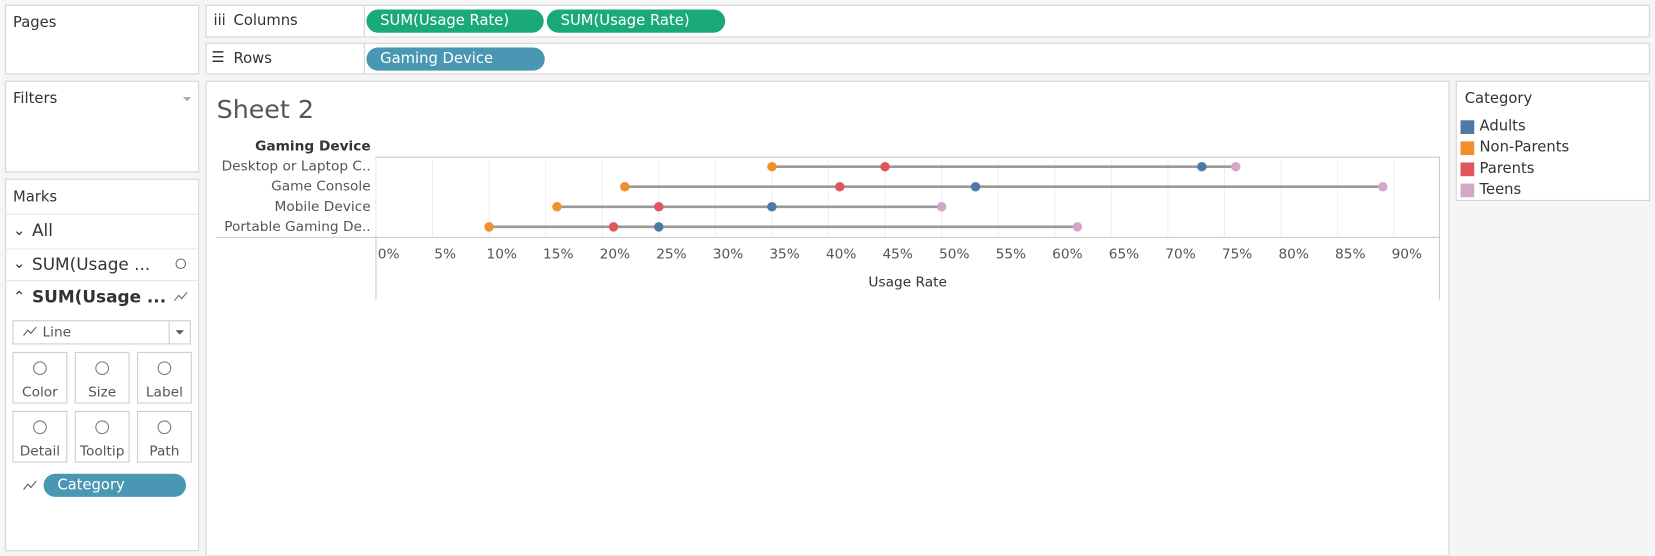 The width and height of the screenshot is (1655, 556). What do you see at coordinates (784, 254) in the screenshot?
I see `x-tick-label: 35%` at bounding box center [784, 254].